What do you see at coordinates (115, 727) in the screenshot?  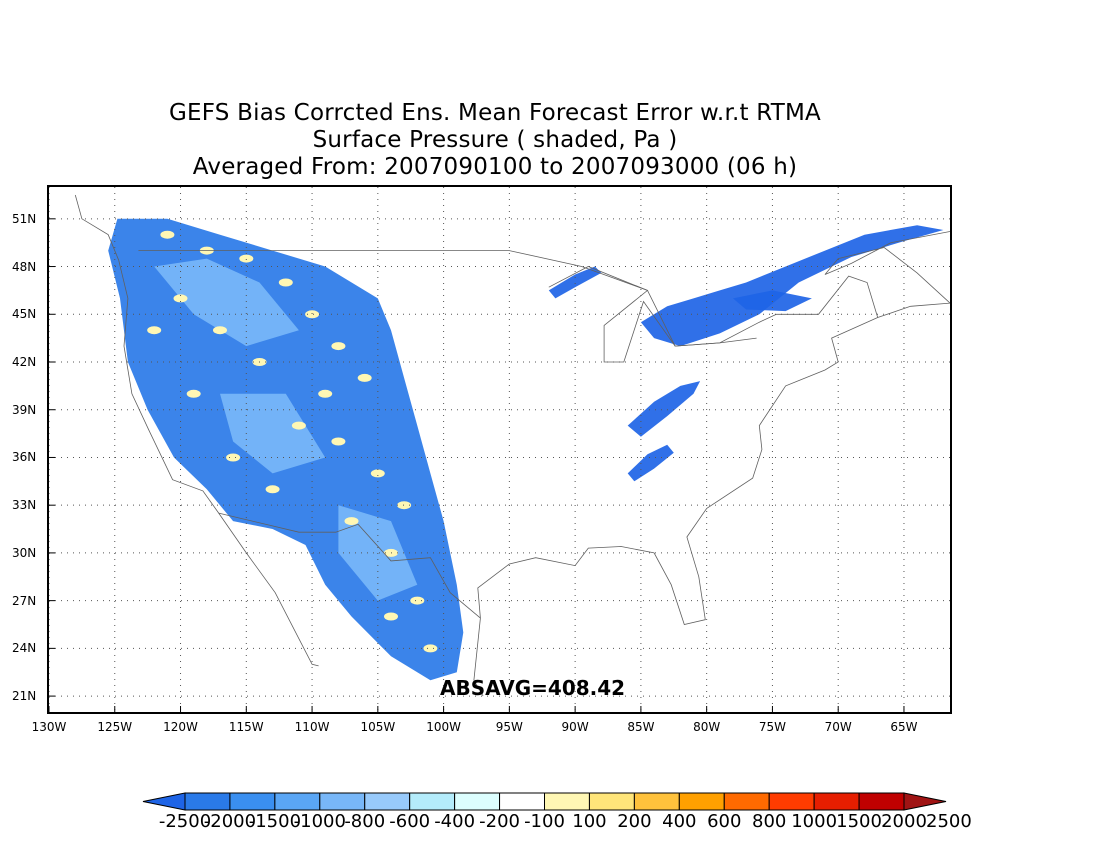 I see `lon-label: 125W` at bounding box center [115, 727].